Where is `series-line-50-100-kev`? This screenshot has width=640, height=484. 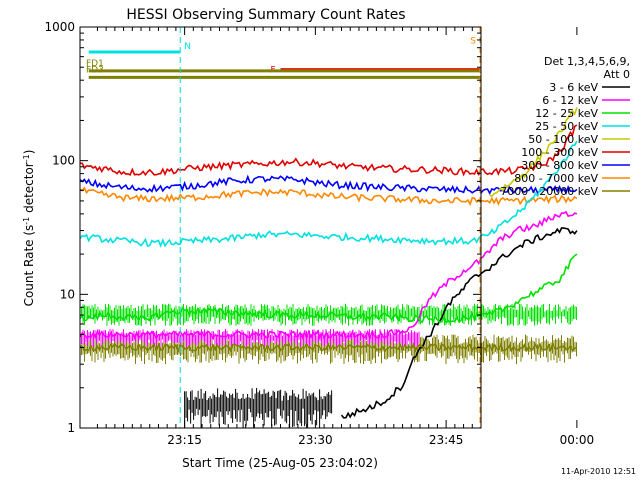
series-line-50-100-kev is located at coordinates (533, 152).